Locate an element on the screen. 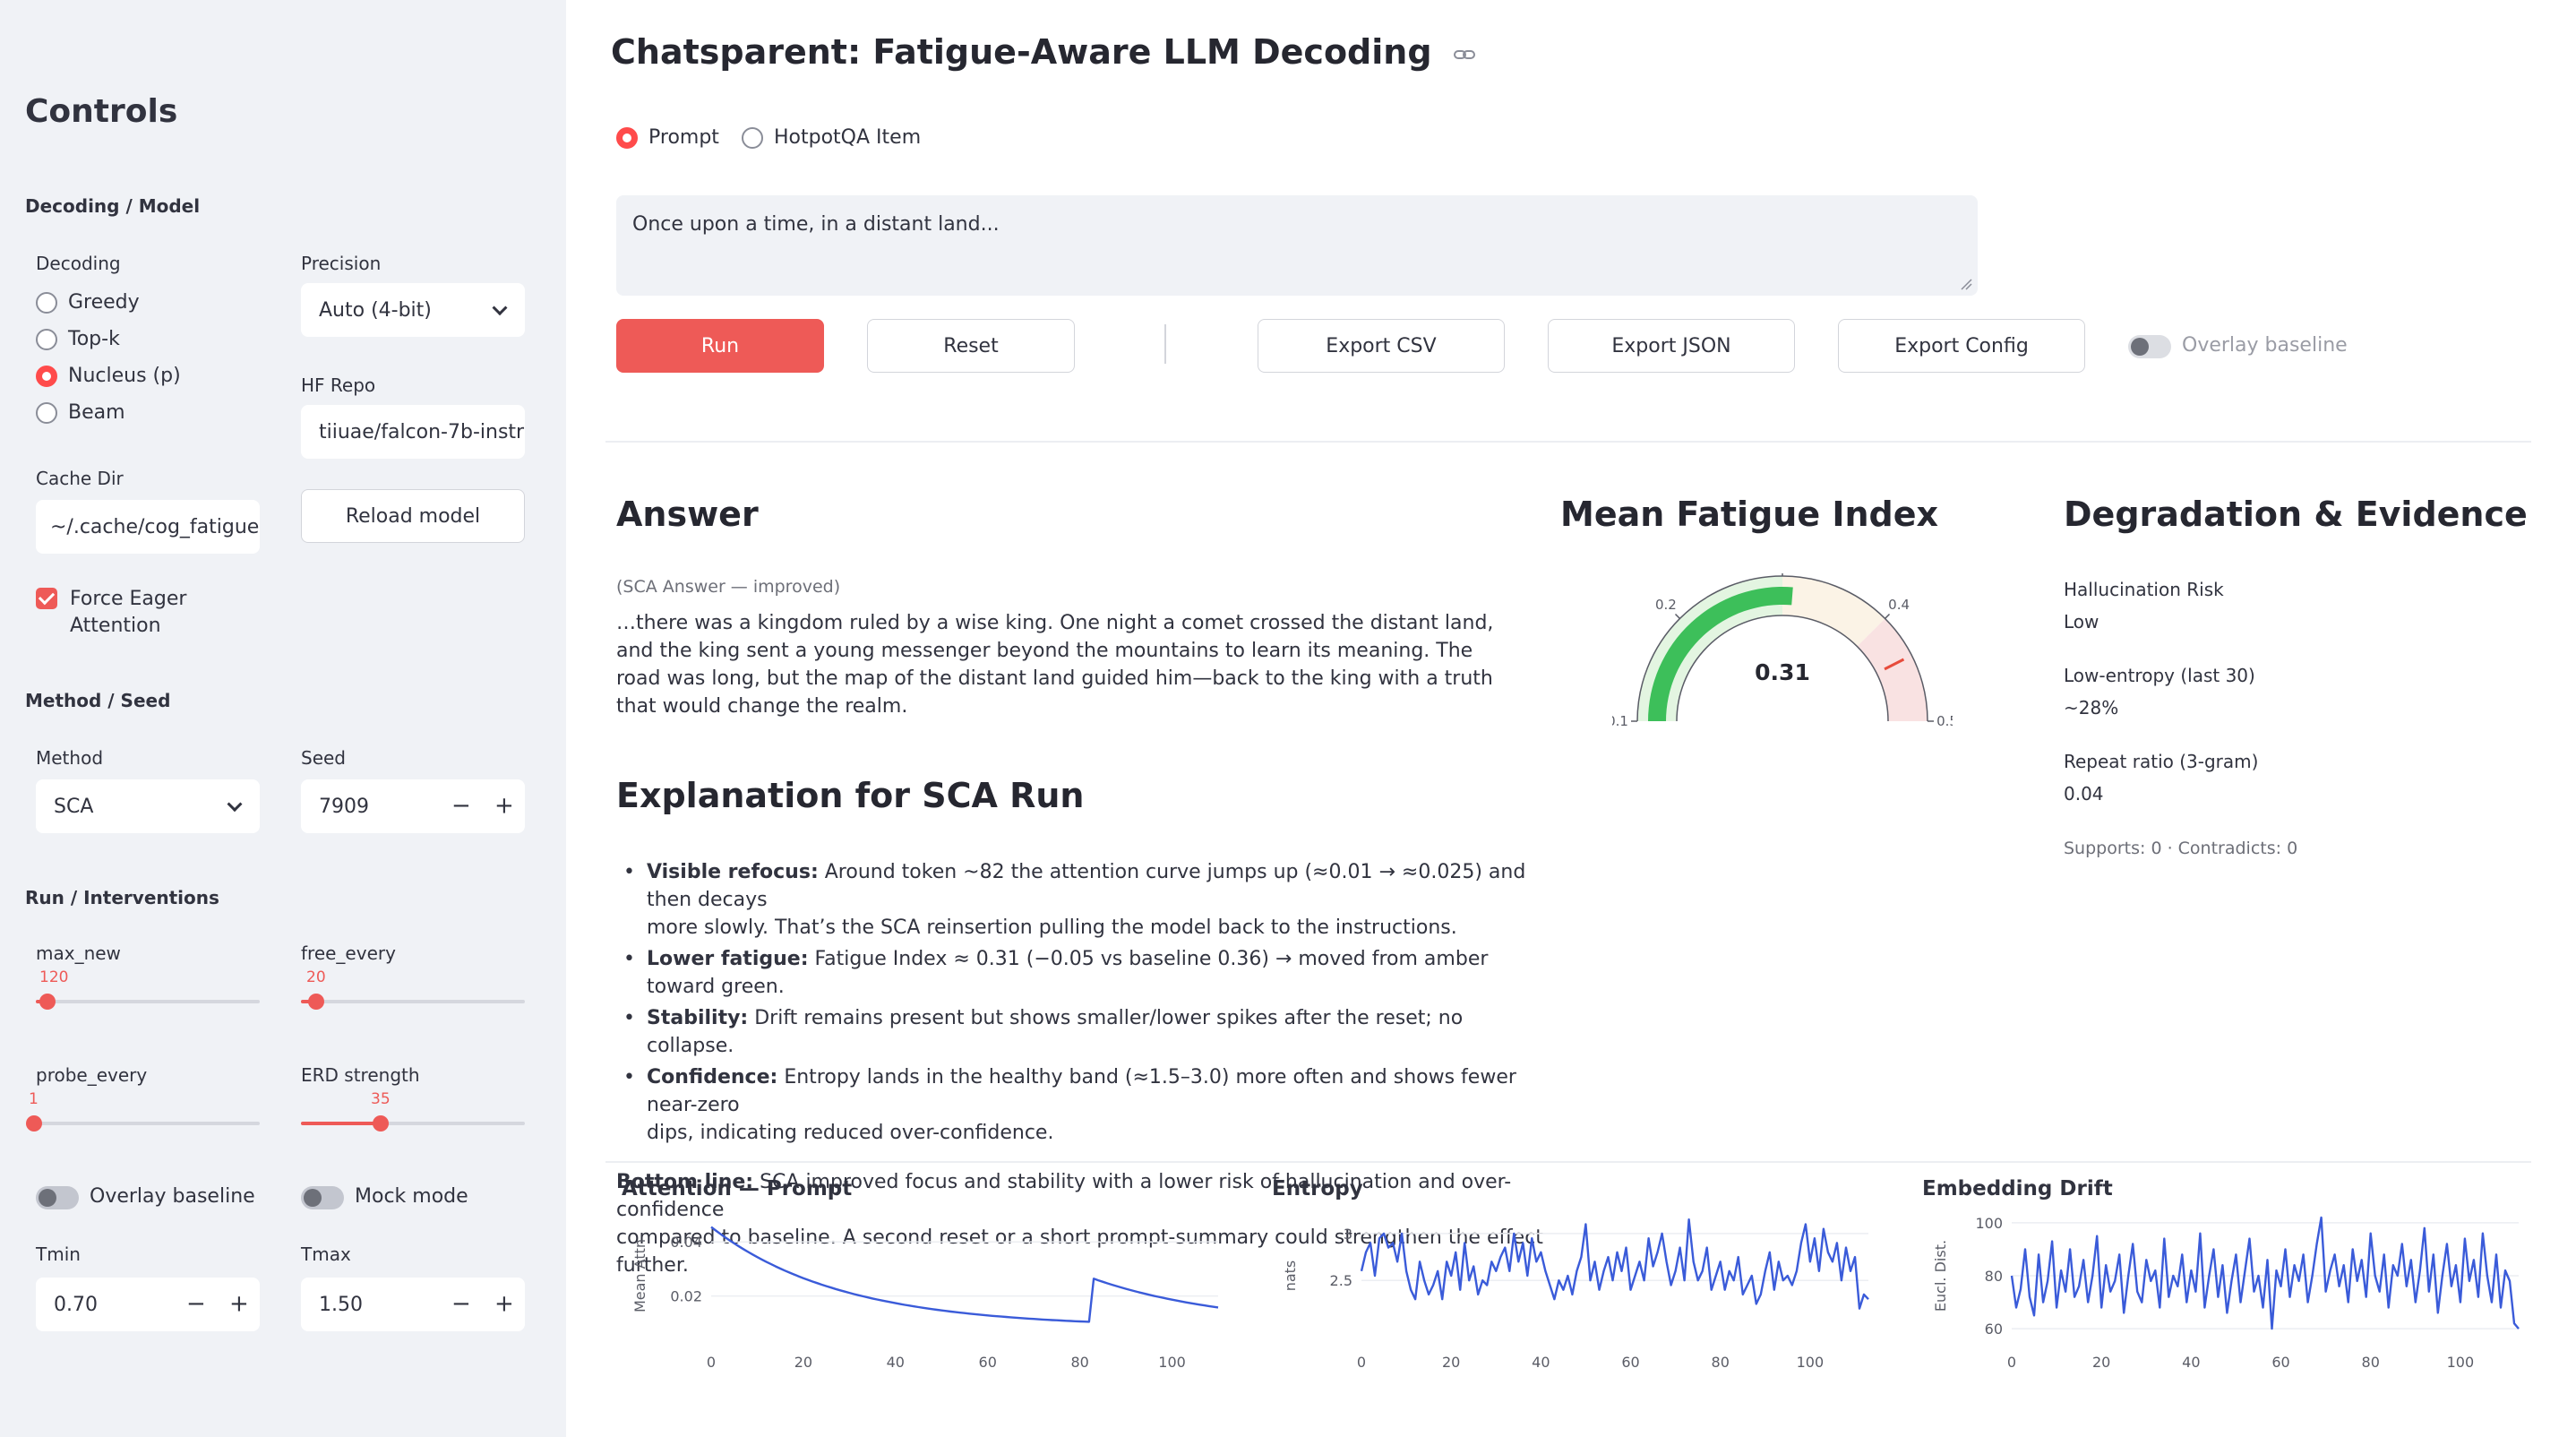 The height and width of the screenshot is (1437, 2576). y-axis-label: nats is located at coordinates (1290, 1276).